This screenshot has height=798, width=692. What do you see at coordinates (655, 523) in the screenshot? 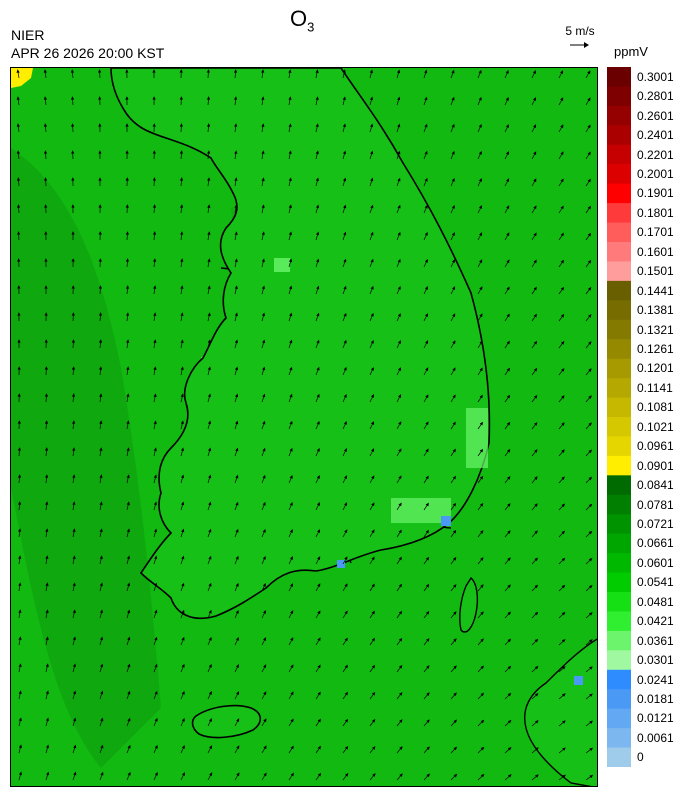
I see `color-scale-label: 0.0721` at bounding box center [655, 523].